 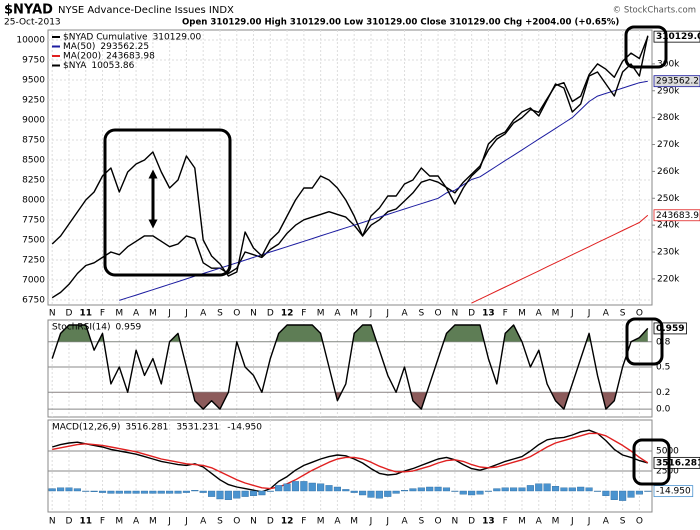 I want to click on legend-value: 310129.00, so click(x=177, y=38).